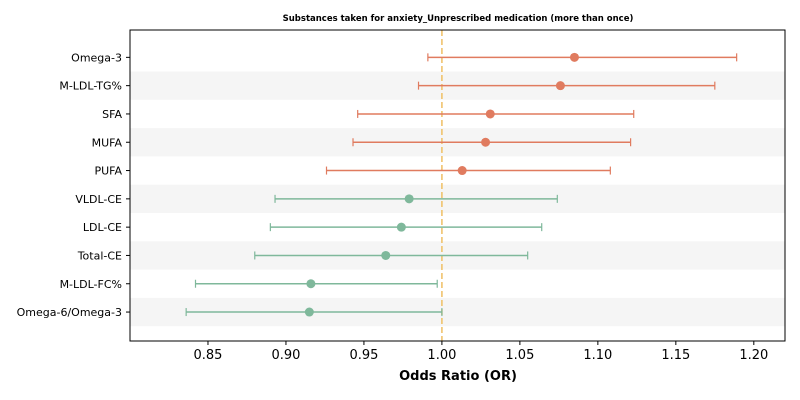 The height and width of the screenshot is (400, 800). I want to click on x-tick-label: 0.95, so click(363, 355).